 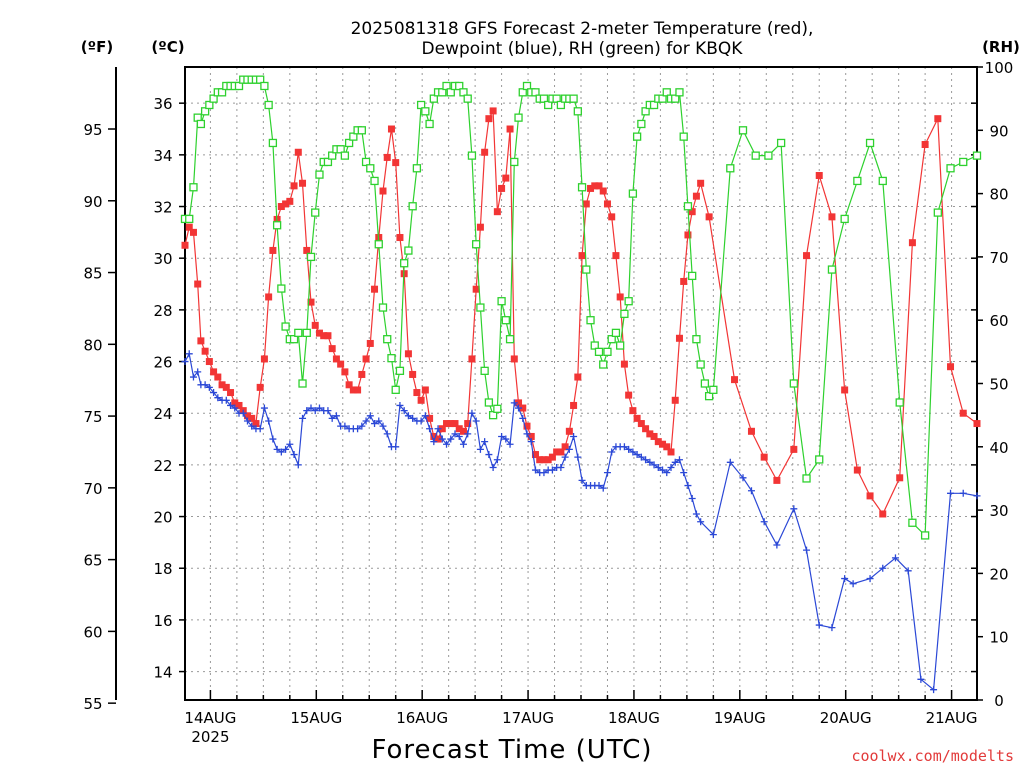 I want to click on fahrenheit-tick-label: 95, so click(x=92, y=130).